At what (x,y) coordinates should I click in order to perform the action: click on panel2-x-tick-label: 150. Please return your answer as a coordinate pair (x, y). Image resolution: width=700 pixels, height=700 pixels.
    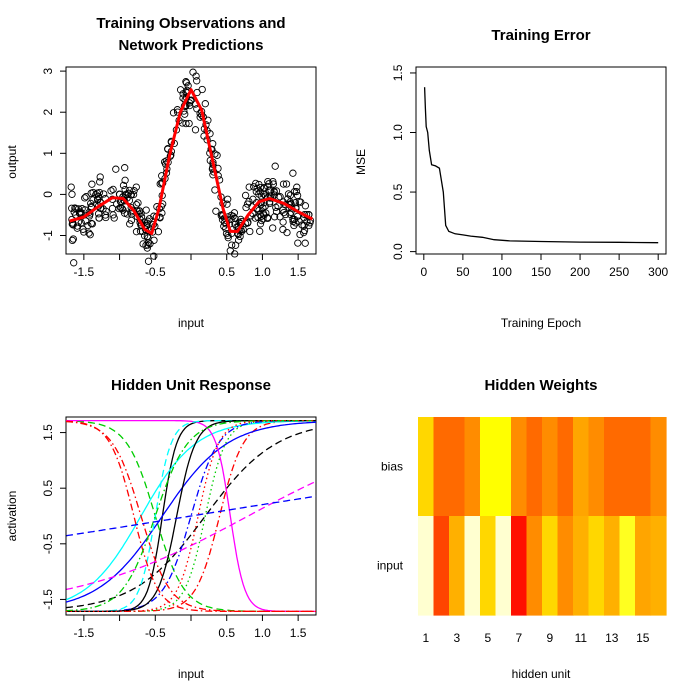
    Looking at the image, I should click on (541, 272).